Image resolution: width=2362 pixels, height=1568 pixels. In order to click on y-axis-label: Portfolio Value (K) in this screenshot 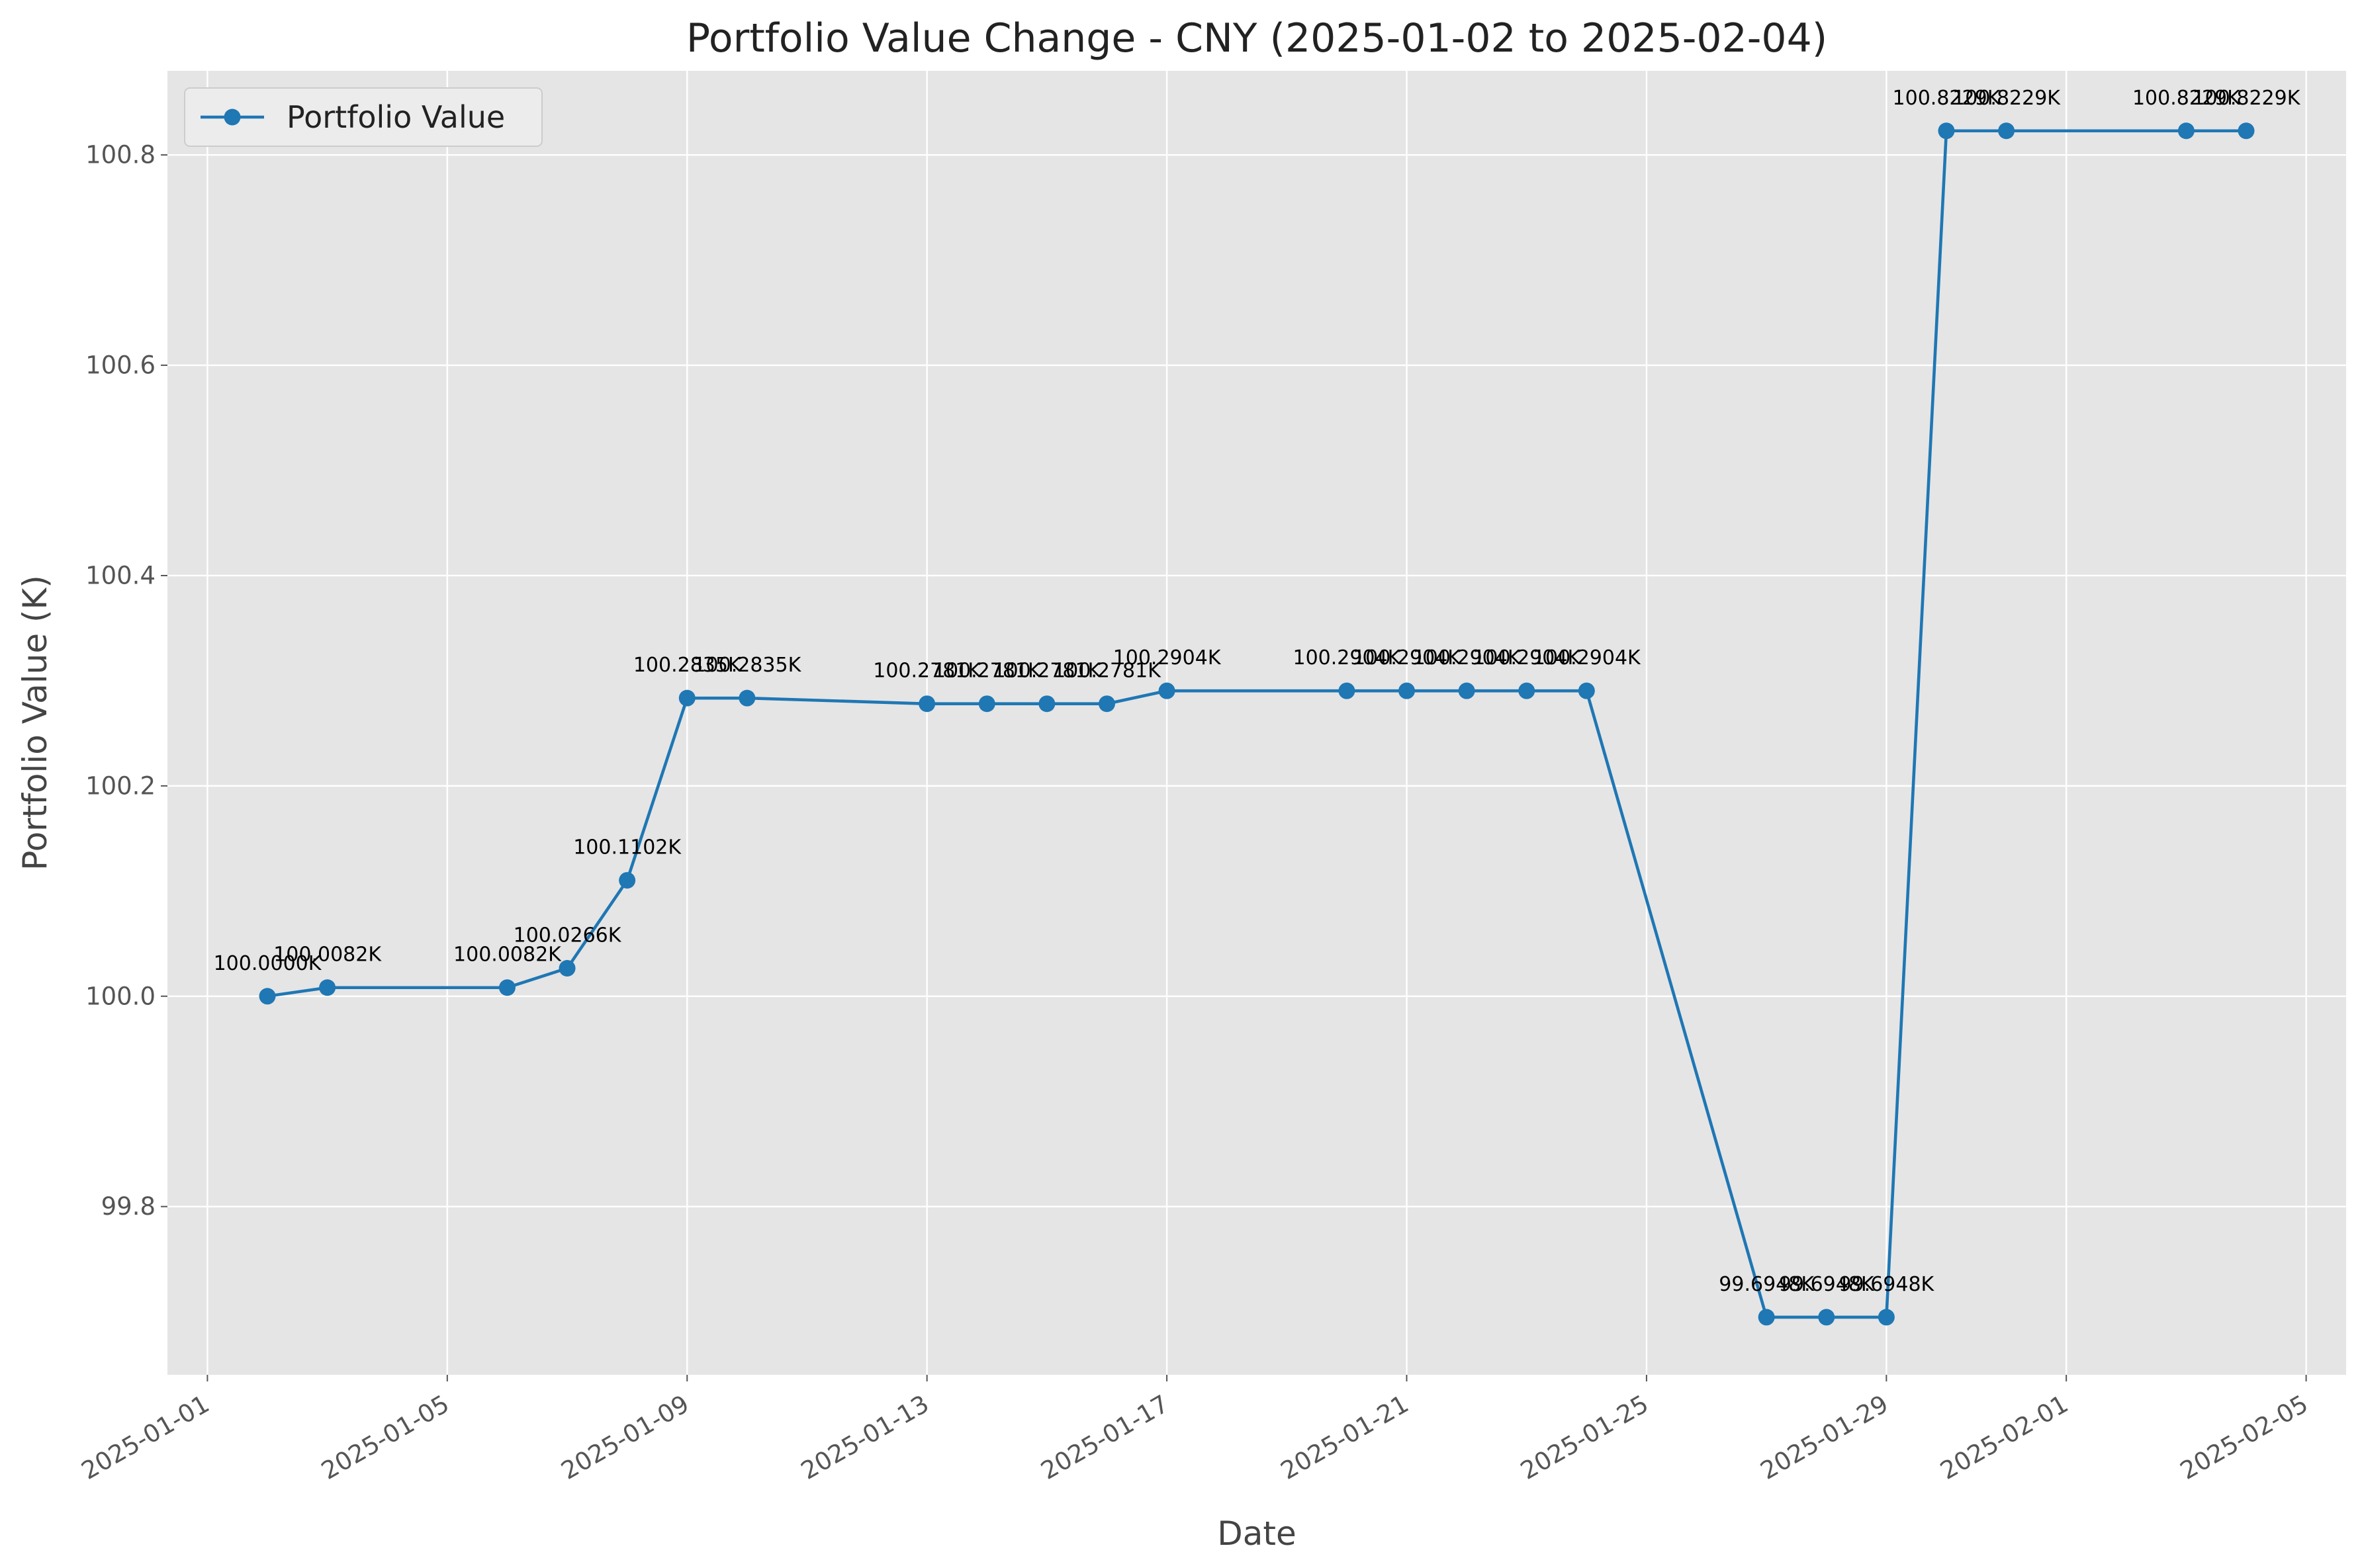, I will do `click(35, 723)`.